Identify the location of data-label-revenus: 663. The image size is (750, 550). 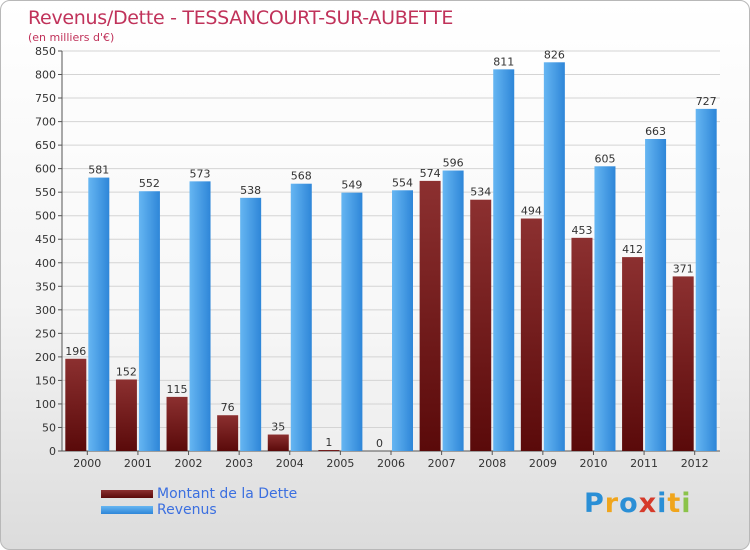
(655, 131).